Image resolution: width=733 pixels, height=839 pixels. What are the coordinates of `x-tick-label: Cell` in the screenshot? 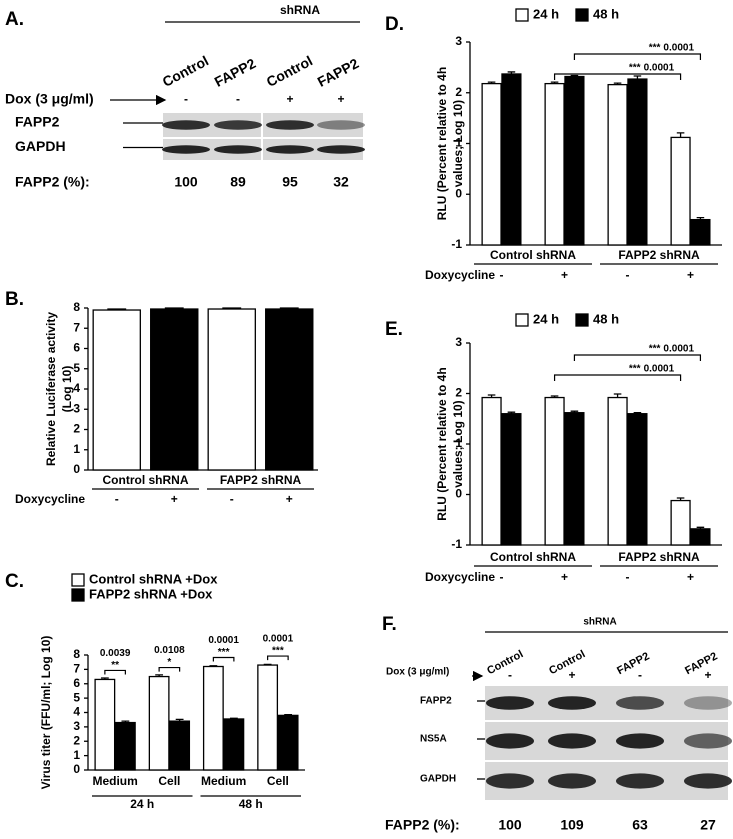 It's located at (278, 781).